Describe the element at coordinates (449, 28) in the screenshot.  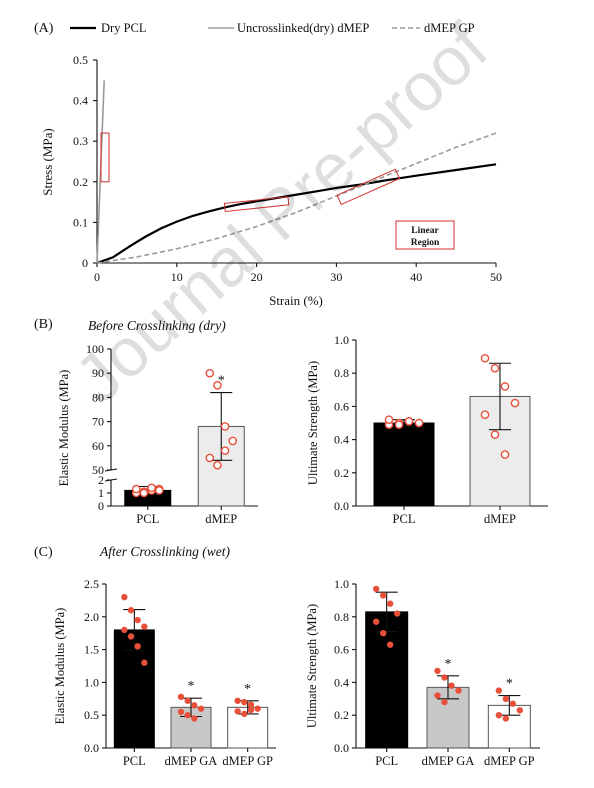
I see `legend-dmep-gp: dMEP GP` at that location.